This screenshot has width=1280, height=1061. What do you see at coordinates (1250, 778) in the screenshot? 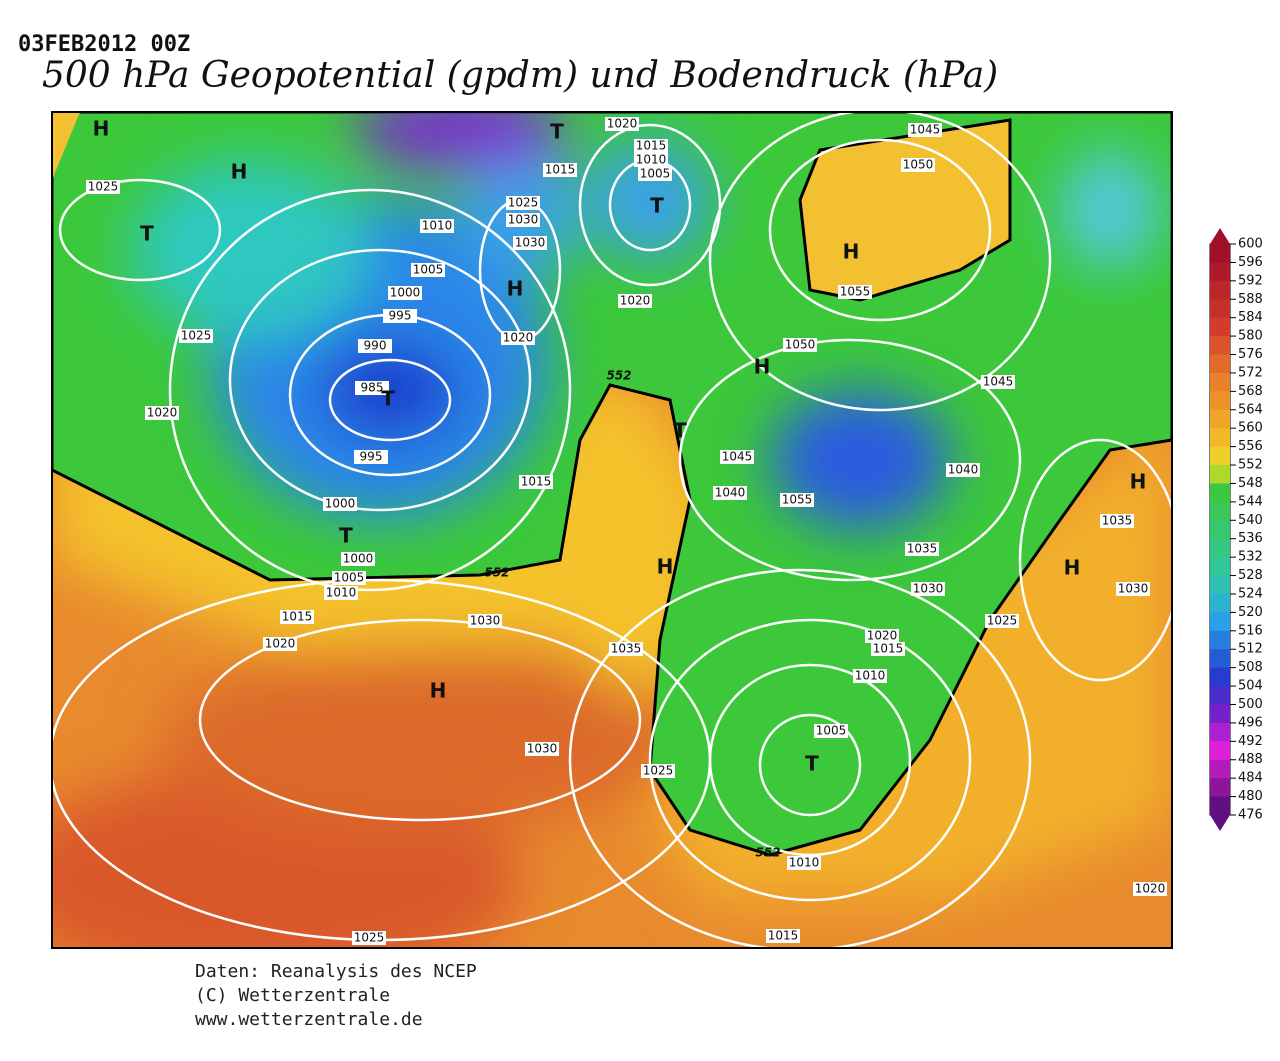
I see `colorbar-tick-label: 484` at bounding box center [1250, 778].